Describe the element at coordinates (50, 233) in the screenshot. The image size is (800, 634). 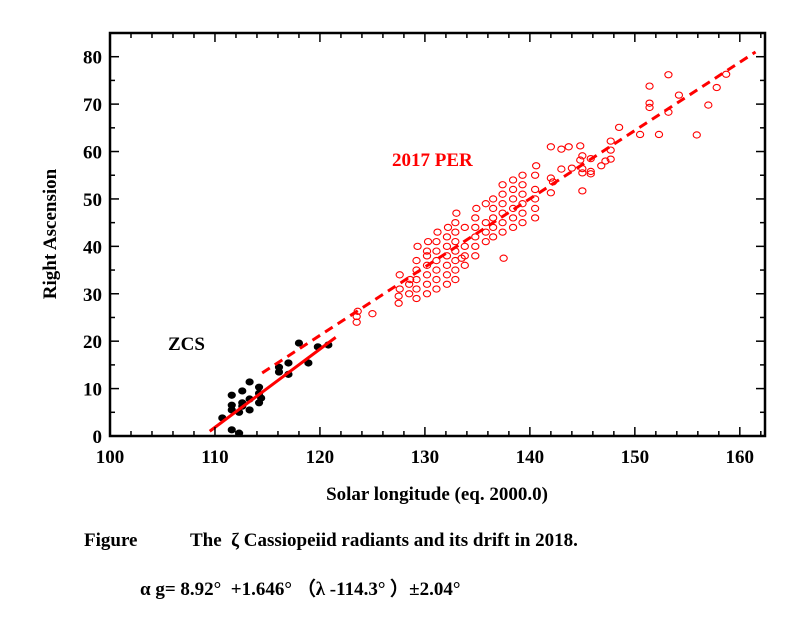
I see `y-axis-label: Right Ascension` at that location.